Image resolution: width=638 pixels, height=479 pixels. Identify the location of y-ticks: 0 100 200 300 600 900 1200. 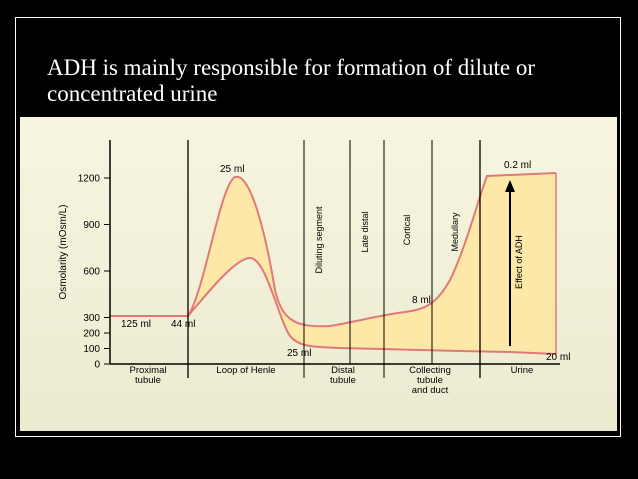
(94, 272).